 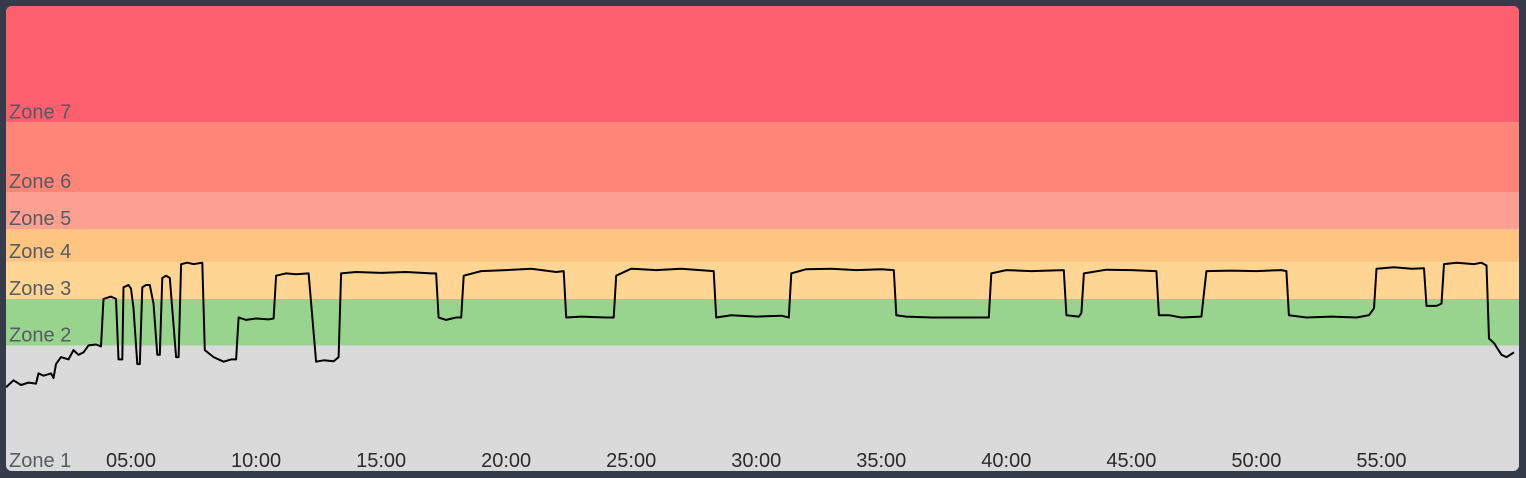 I want to click on x-tick-label: 55:00, so click(x=1381, y=460).